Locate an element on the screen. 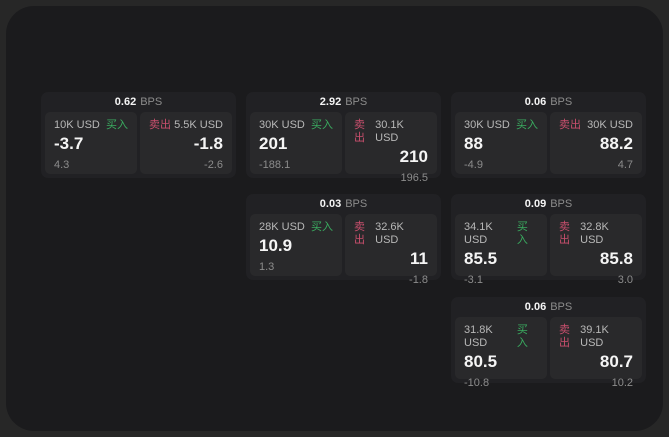 The height and width of the screenshot is (437, 669). sell-meta-row: 卖出 30.1K USD is located at coordinates (391, 132).